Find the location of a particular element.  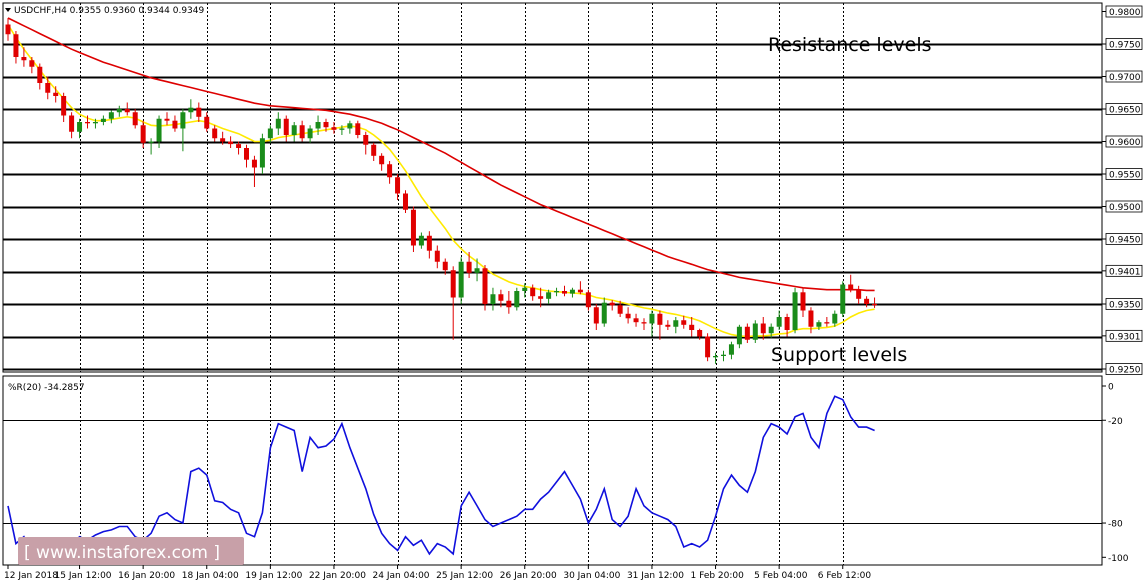

price-tick-label: 0.9250 is located at coordinates (1125, 371).